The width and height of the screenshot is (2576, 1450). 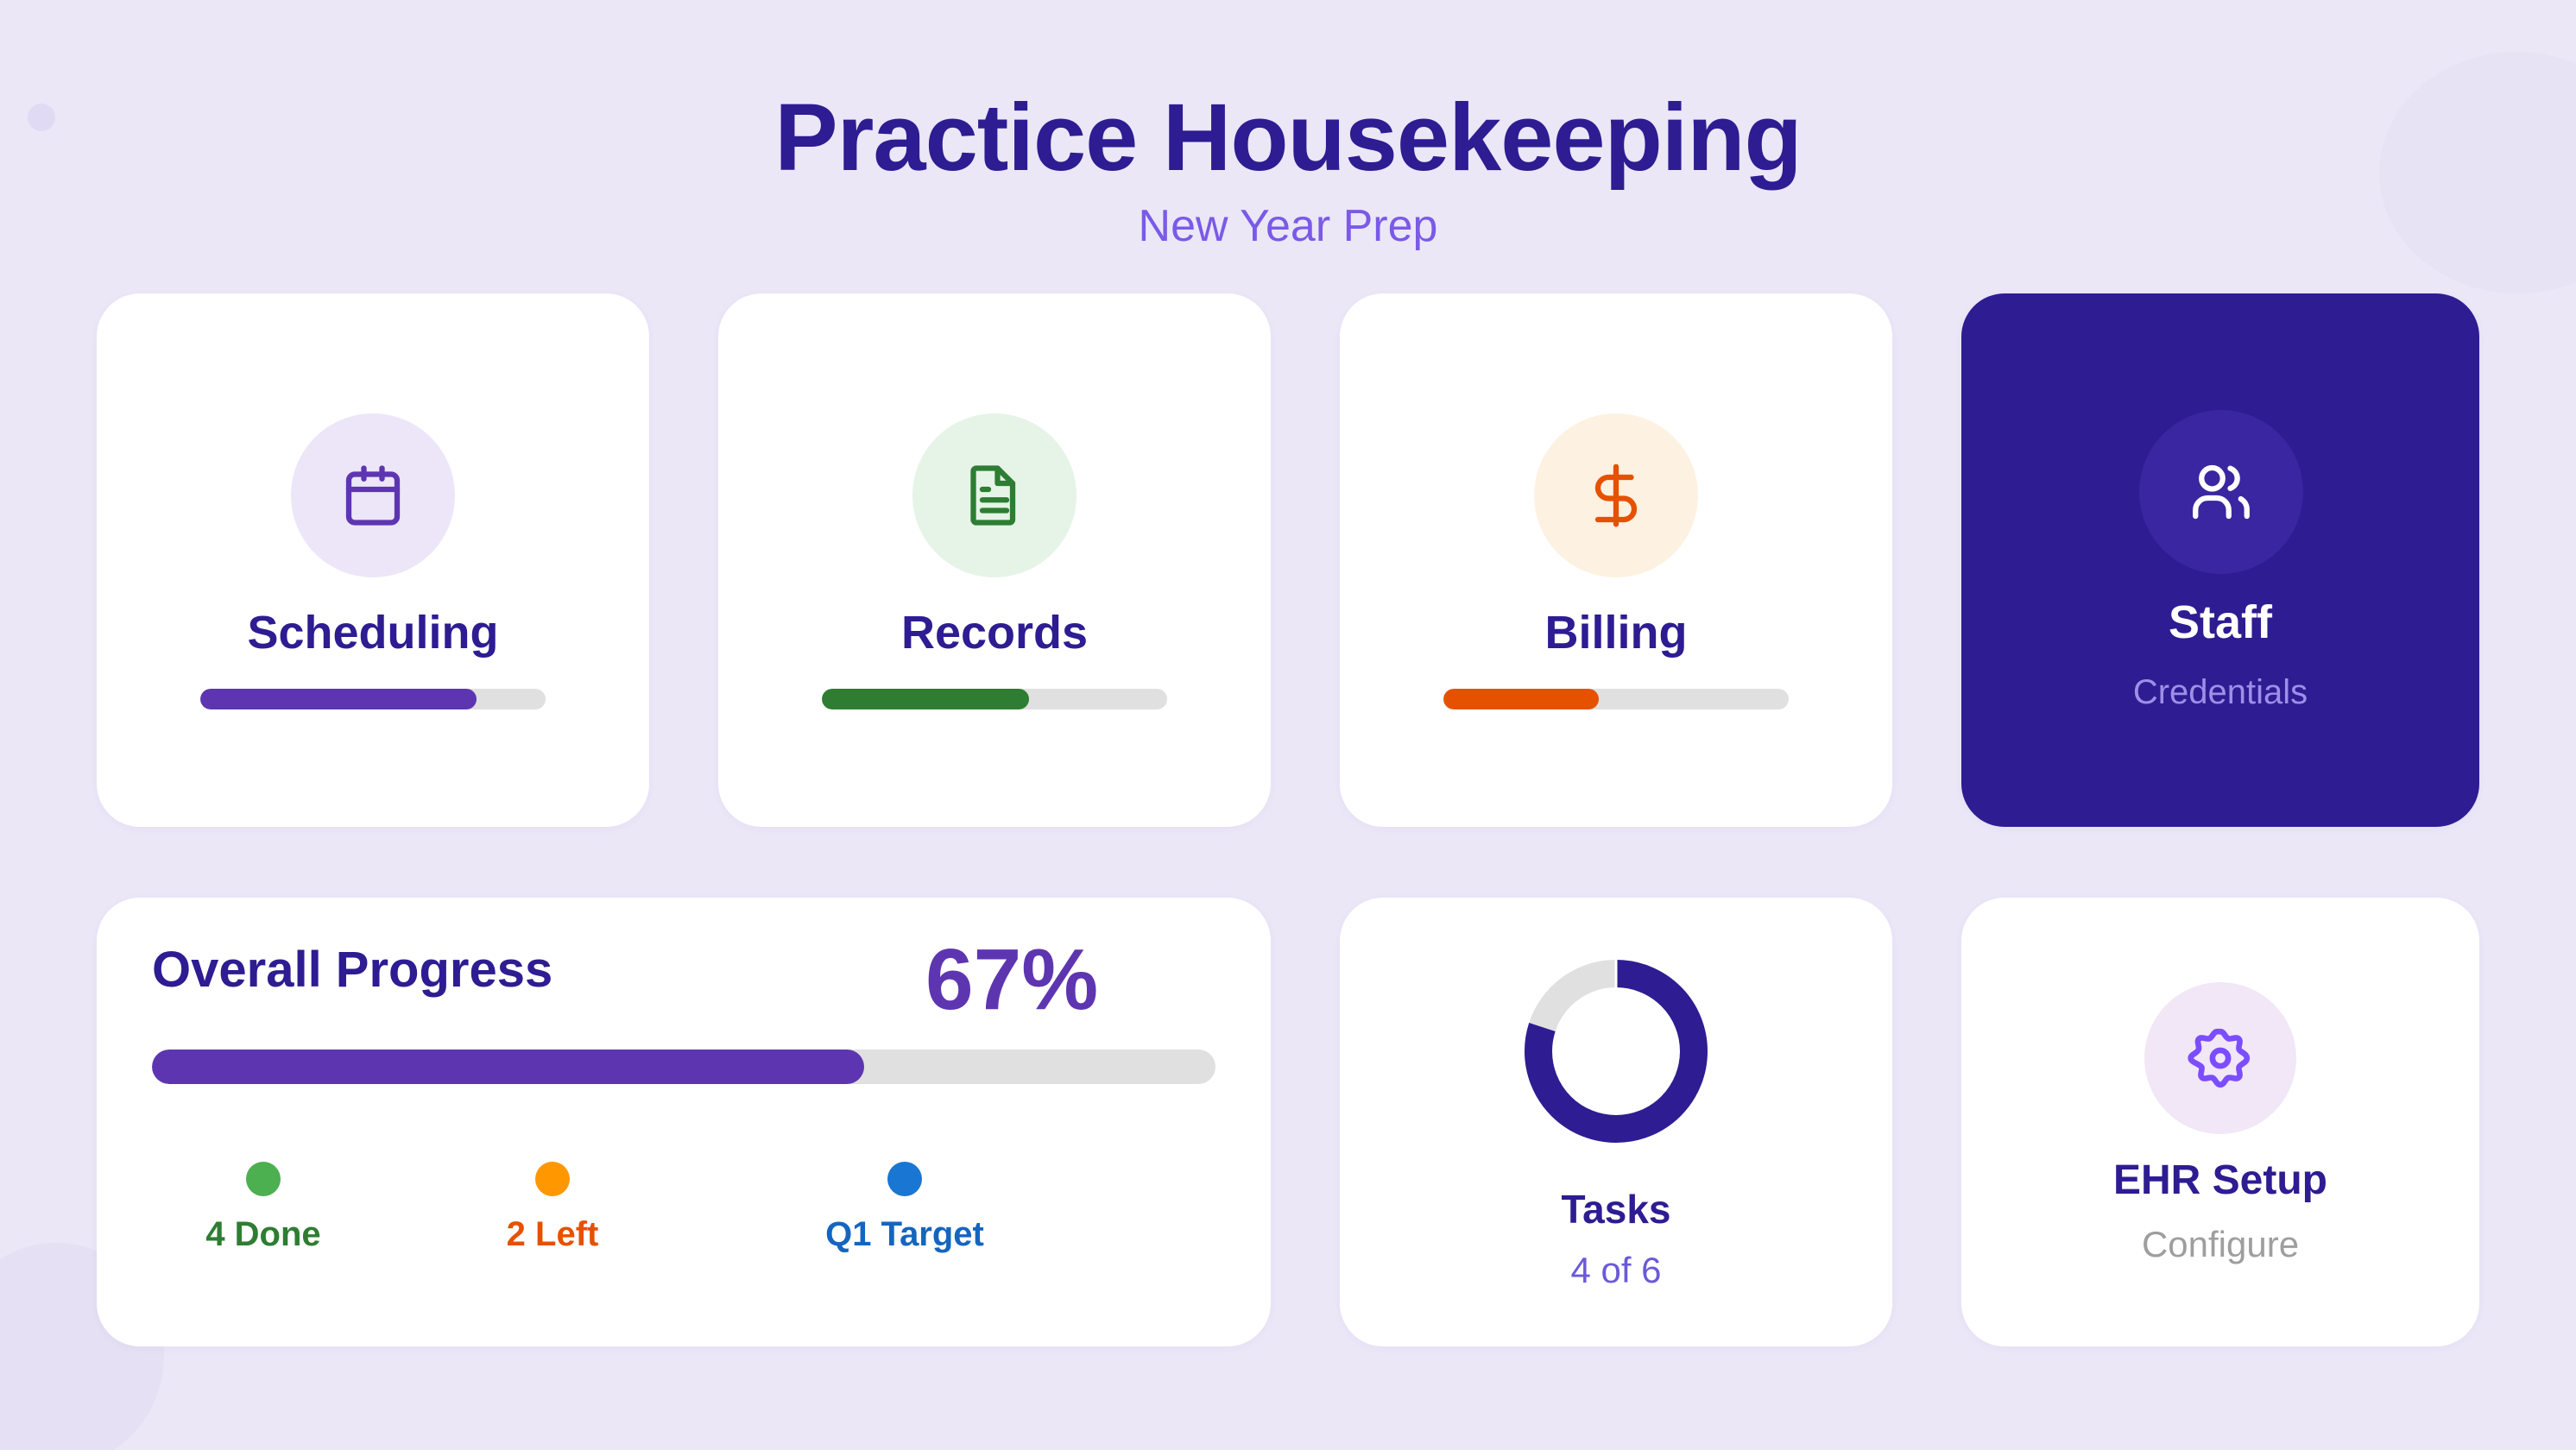 I want to click on legend-label: Q1 Target, so click(x=904, y=1234).